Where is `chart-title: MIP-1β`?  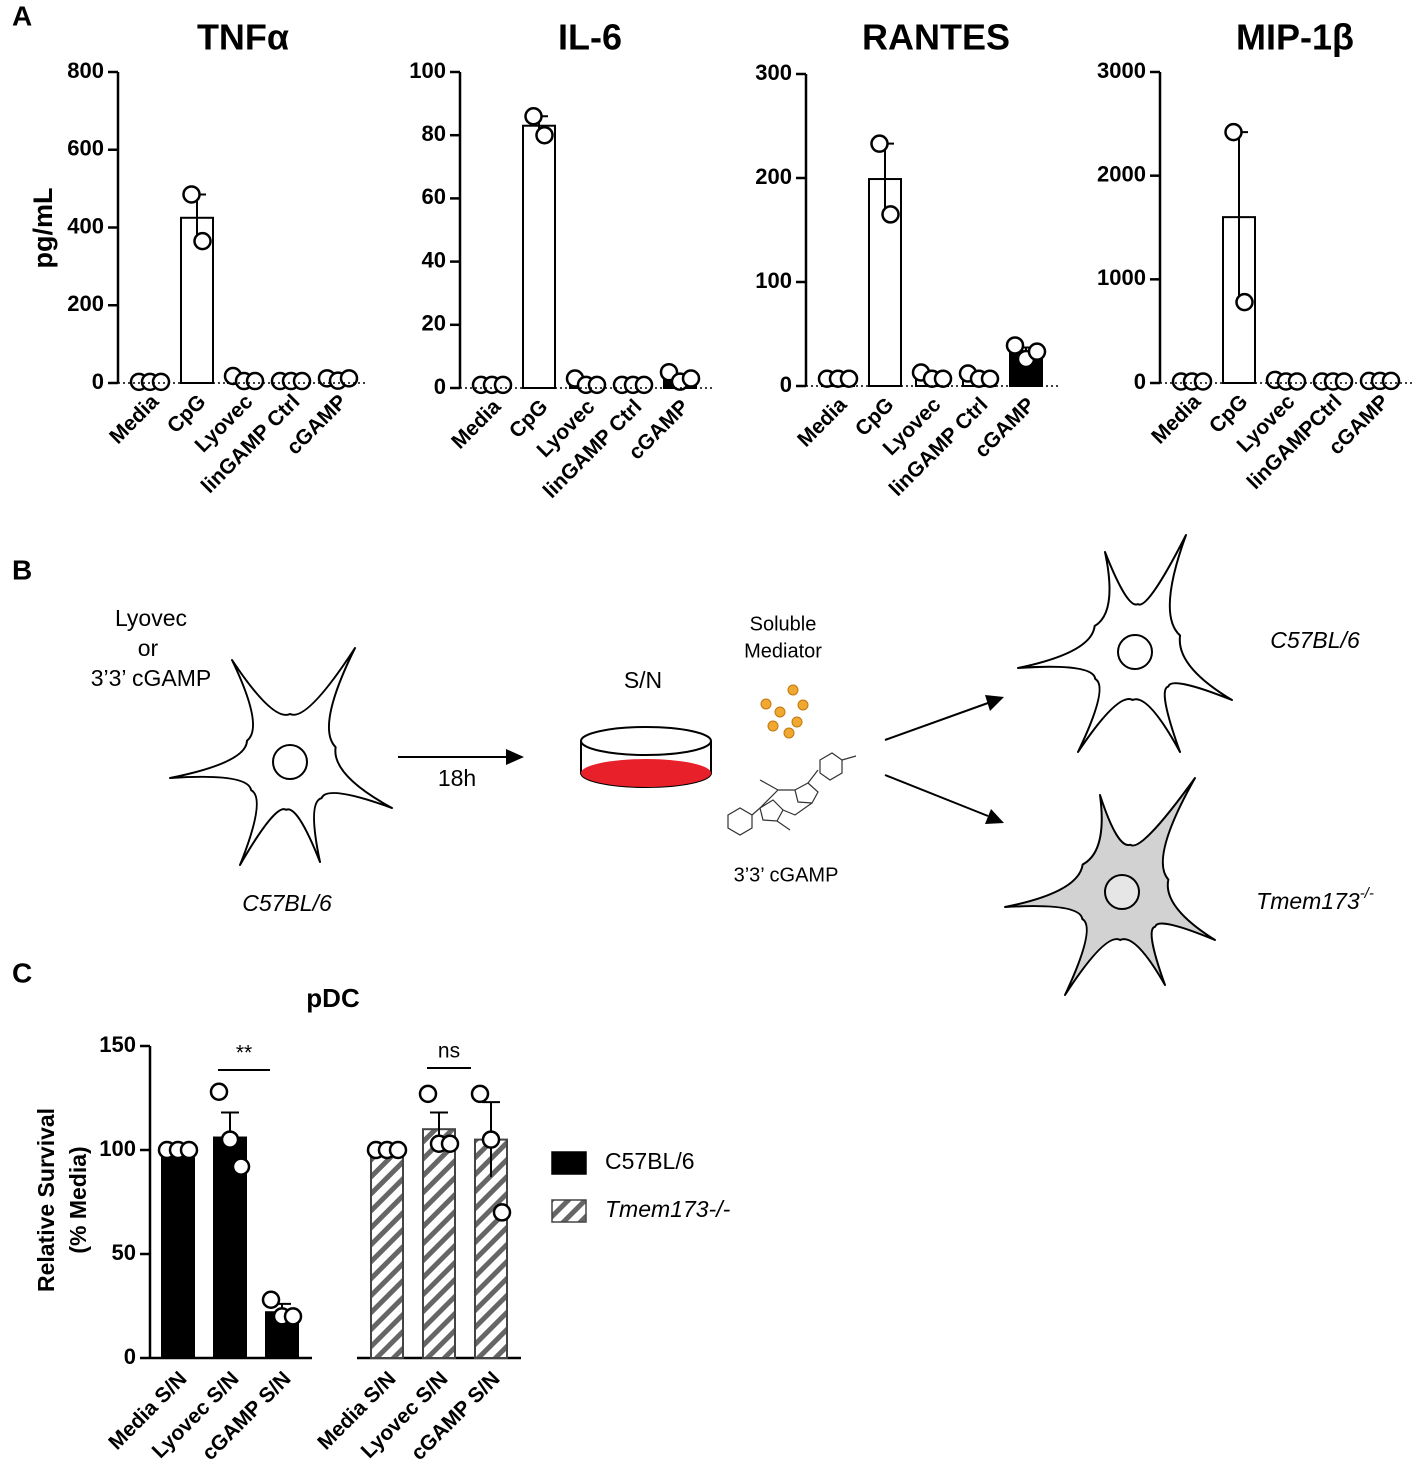 chart-title: MIP-1β is located at coordinates (1295, 37).